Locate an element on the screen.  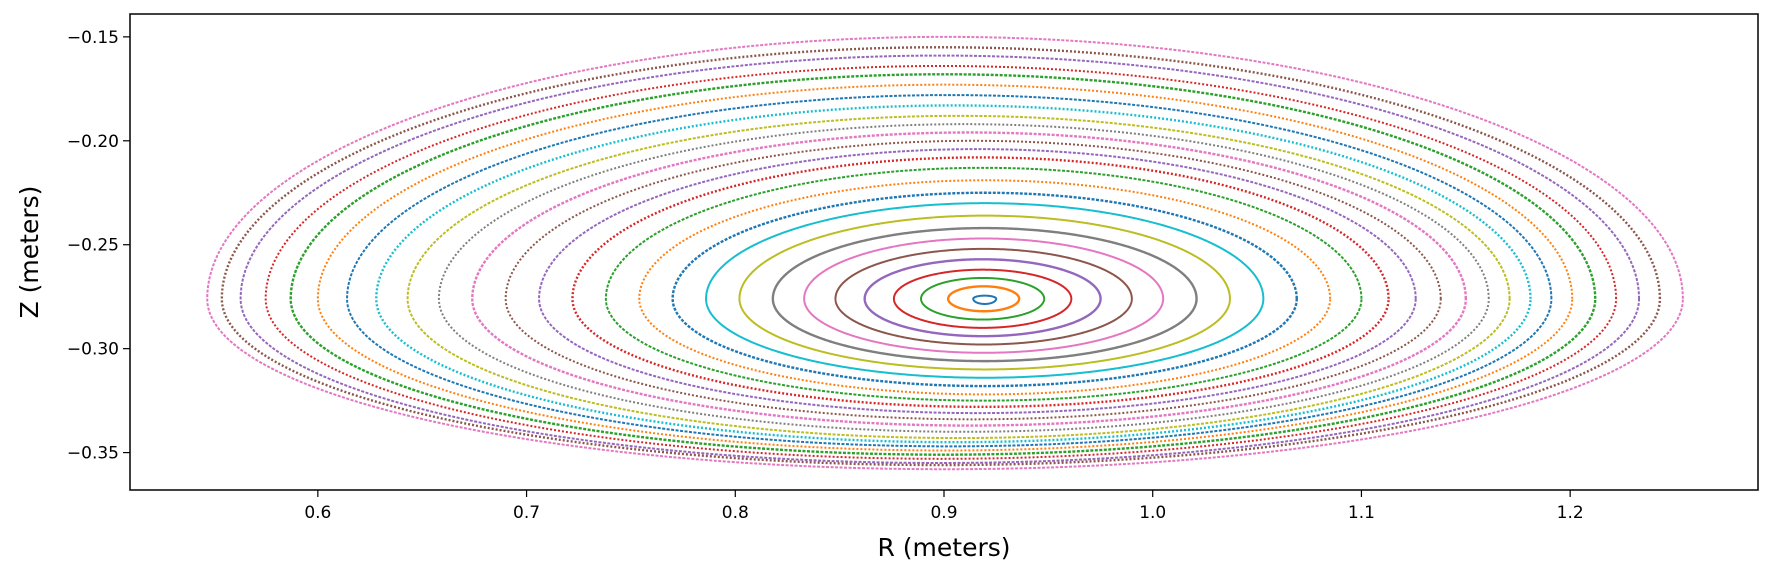
x-tick-label: 0.9 is located at coordinates (943, 513).